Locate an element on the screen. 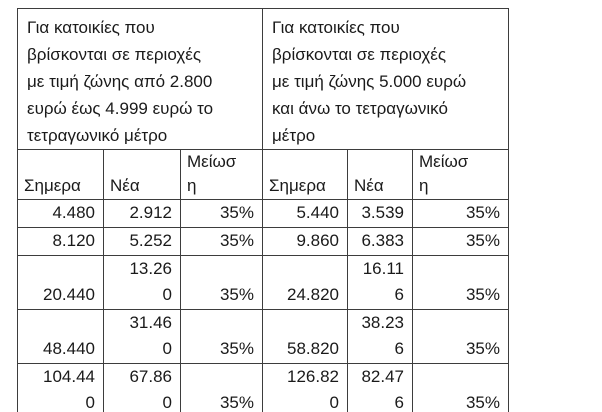 The height and width of the screenshot is (412, 602). col-header-simera-left: Σημερα is located at coordinates (60, 174).